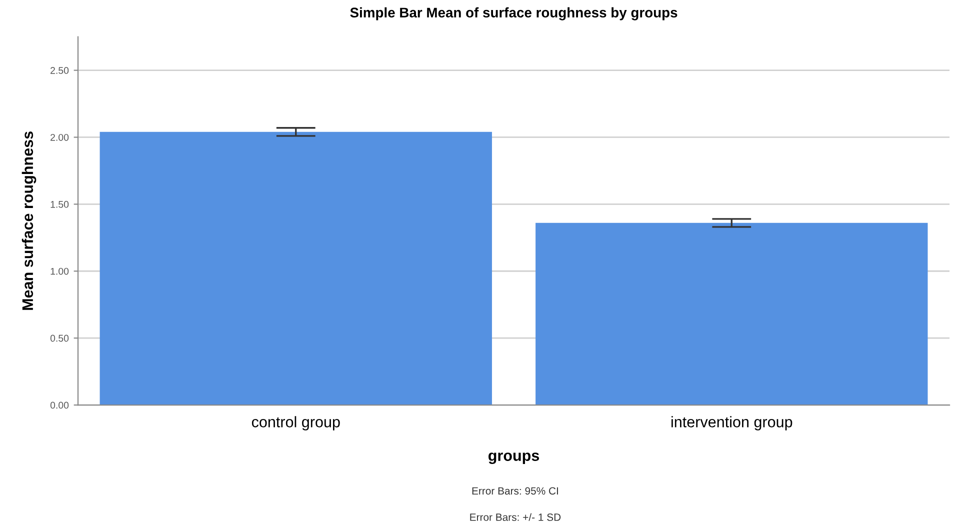 The width and height of the screenshot is (963, 526). What do you see at coordinates (515, 517) in the screenshot?
I see `text: Error Bars: +/- 1 SD` at bounding box center [515, 517].